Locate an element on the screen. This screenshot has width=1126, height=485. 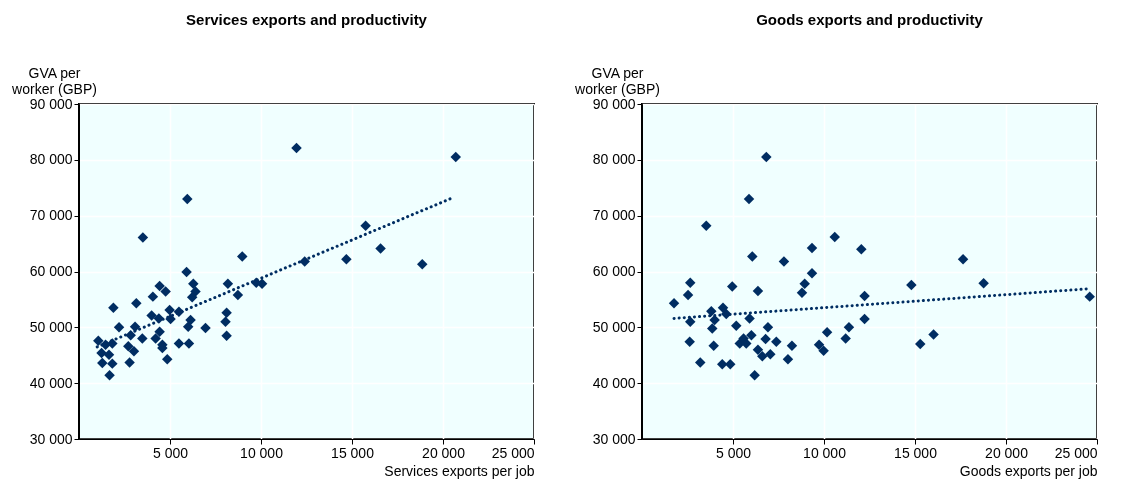
x-axis-title: Services exports per job is located at coordinates (459, 470).